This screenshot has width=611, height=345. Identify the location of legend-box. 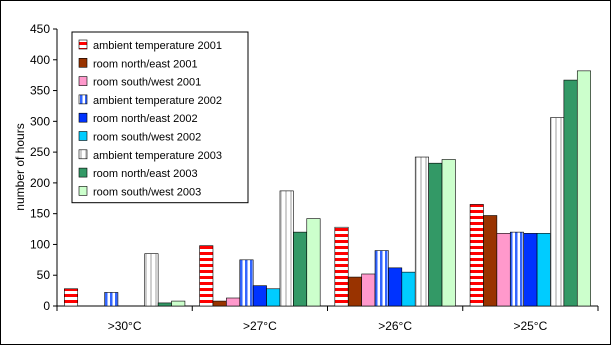
(160, 117).